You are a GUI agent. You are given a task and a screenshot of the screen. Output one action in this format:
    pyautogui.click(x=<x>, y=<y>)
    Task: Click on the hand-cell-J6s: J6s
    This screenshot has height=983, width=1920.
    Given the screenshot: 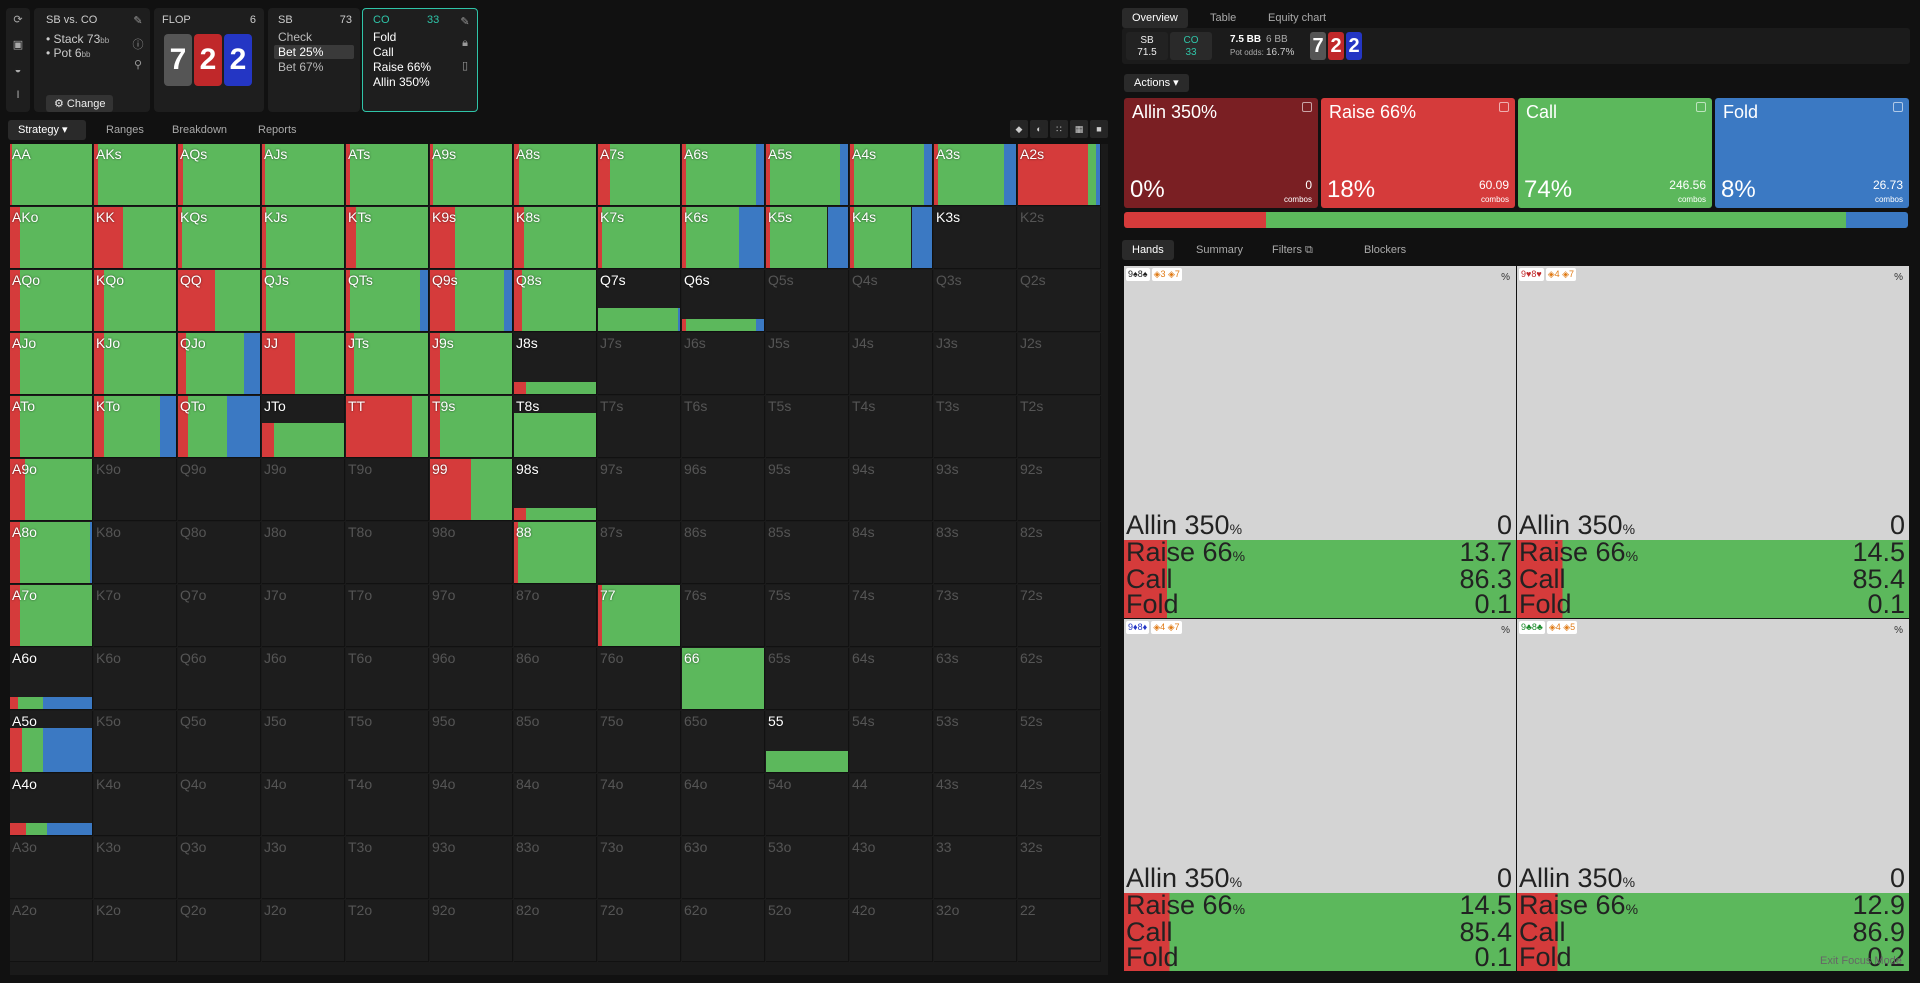 What is the action you would take?
    pyautogui.click(x=723, y=364)
    